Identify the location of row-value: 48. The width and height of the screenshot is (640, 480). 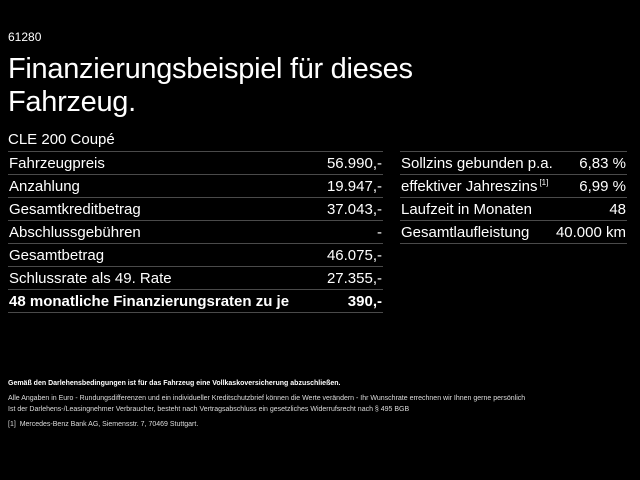
(617, 209).